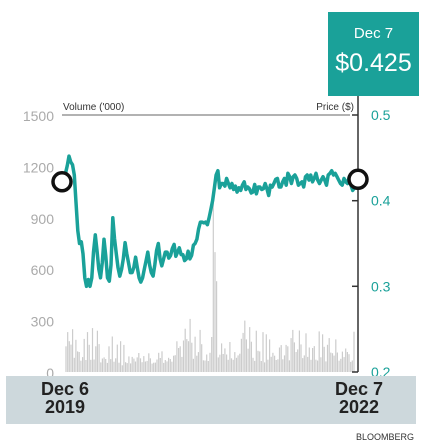 The width and height of the screenshot is (426, 447). Describe the element at coordinates (381, 115) in the screenshot. I see `right-tick-label: 0.5` at that location.